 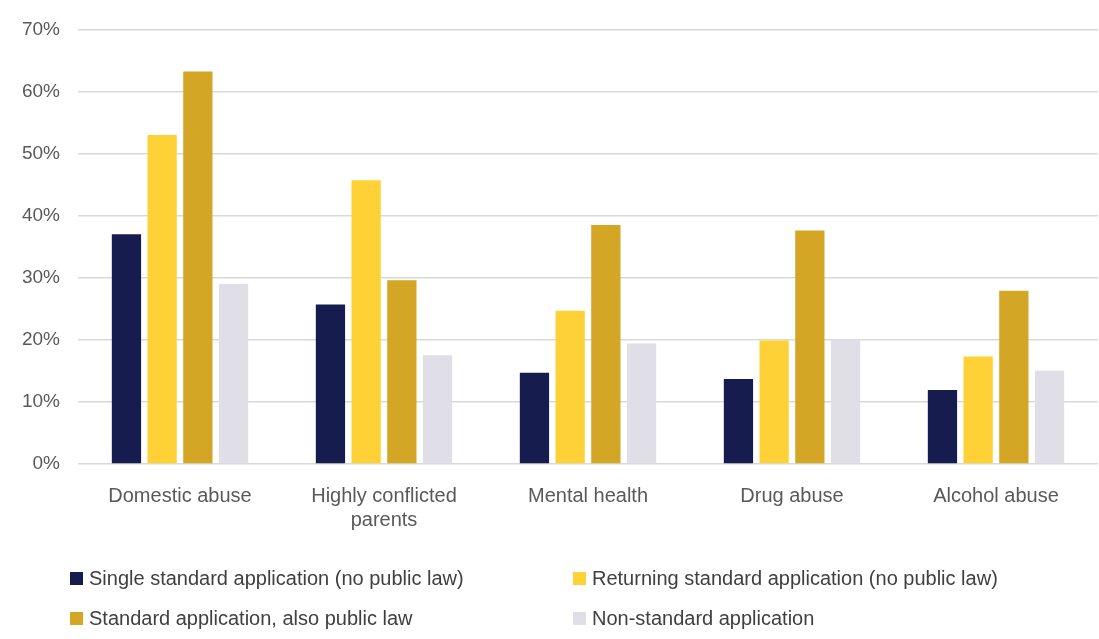 I want to click on y-tick-label: 60%, so click(x=41, y=90).